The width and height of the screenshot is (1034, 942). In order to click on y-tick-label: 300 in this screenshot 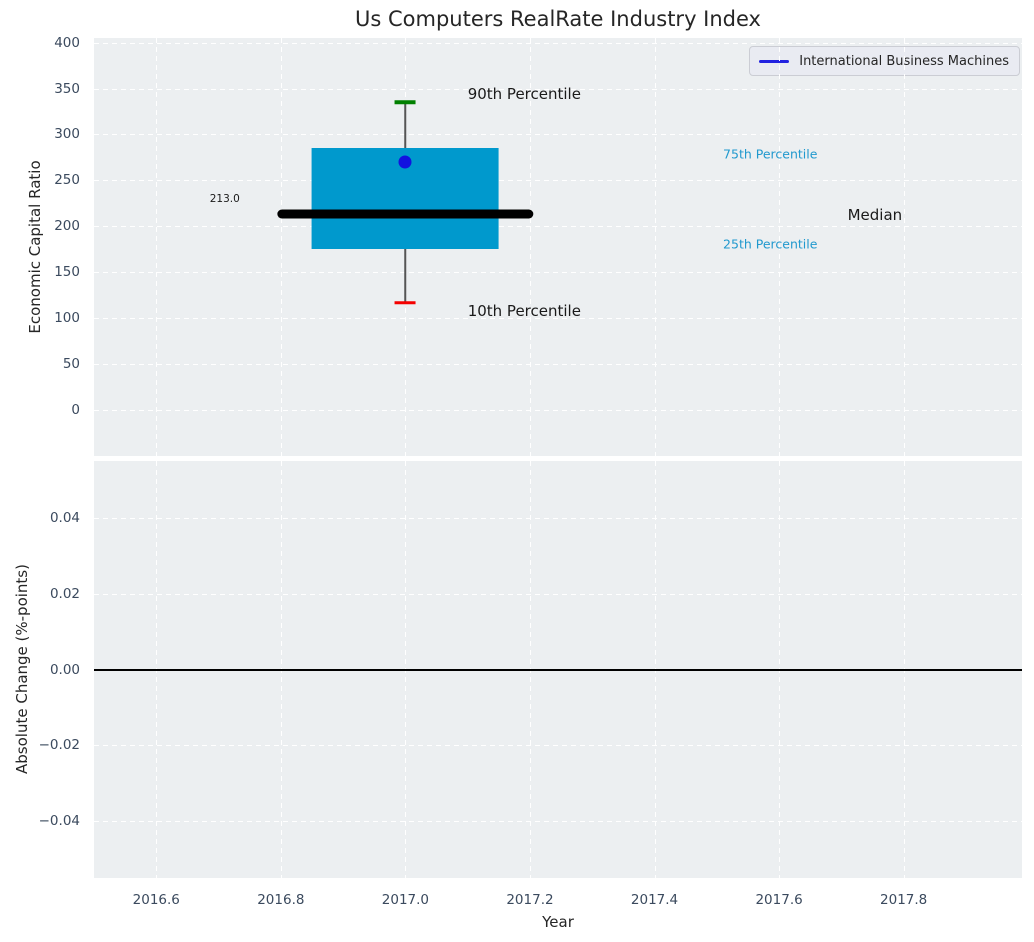, I will do `click(67, 134)`.